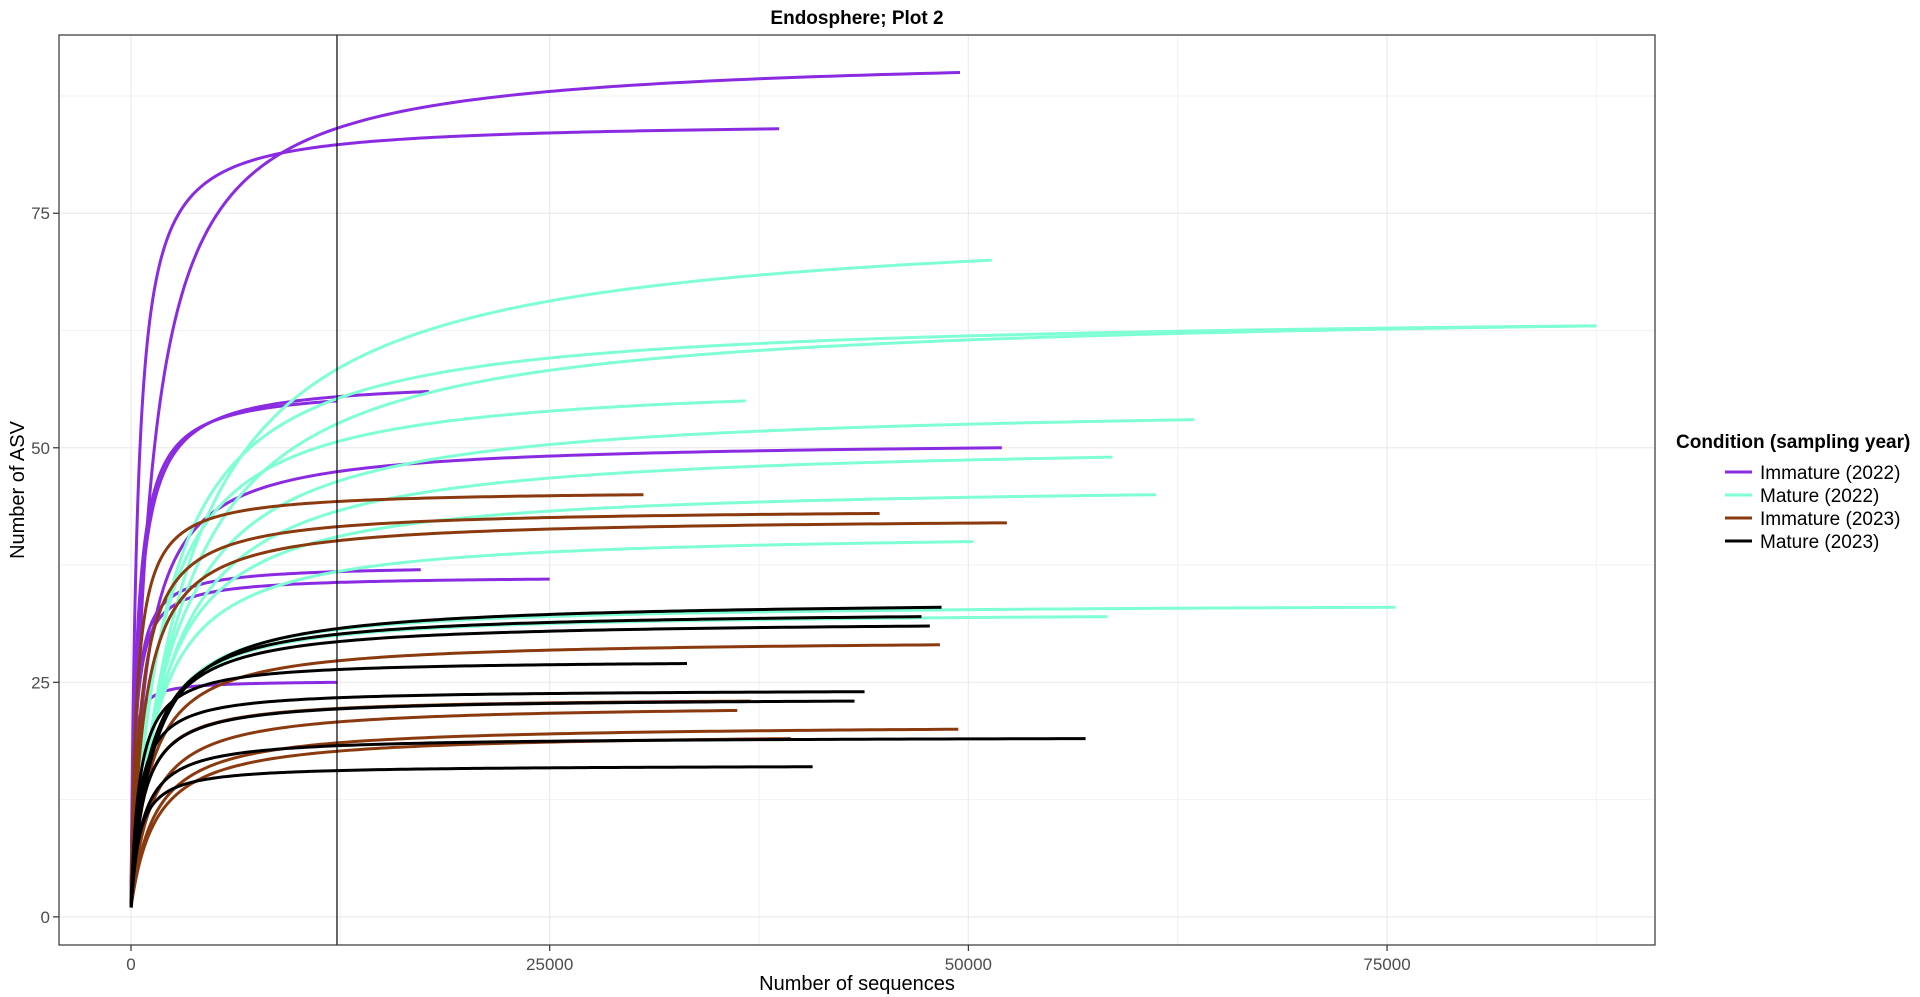 Image resolution: width=1920 pixels, height=997 pixels. Describe the element at coordinates (45, 917) in the screenshot. I see `y-tick-label: 0` at that location.